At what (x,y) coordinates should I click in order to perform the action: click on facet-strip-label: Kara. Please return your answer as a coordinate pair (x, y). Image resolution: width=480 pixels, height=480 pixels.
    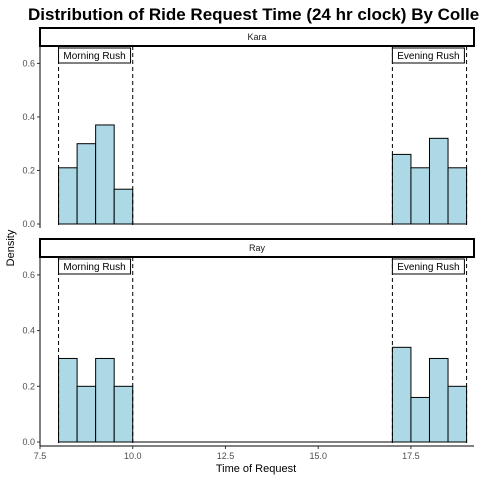
    Looking at the image, I should click on (256, 37).